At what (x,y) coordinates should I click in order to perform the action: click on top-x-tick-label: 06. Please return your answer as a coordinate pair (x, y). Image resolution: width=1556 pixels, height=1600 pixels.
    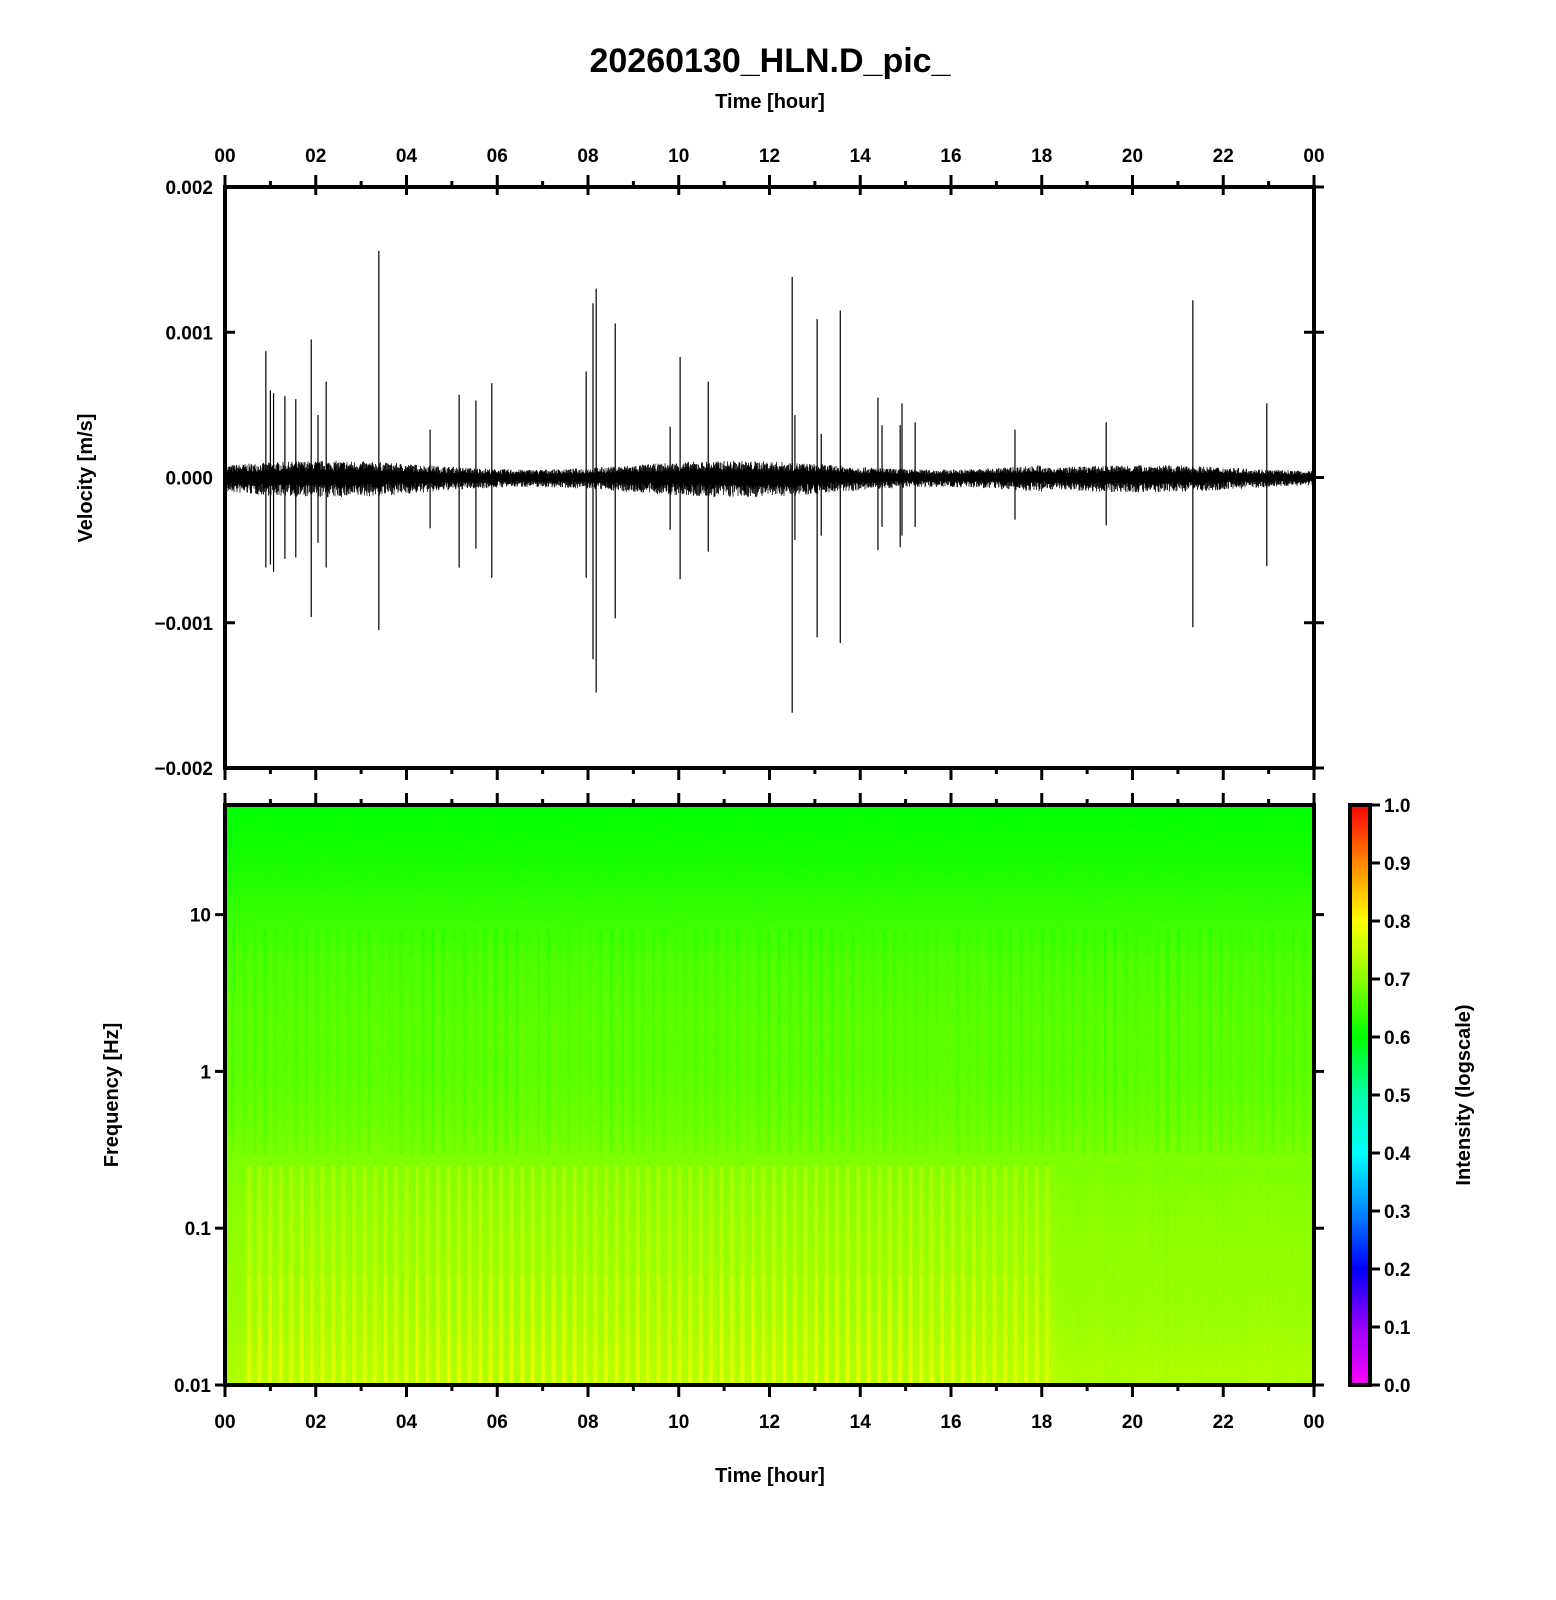
    Looking at the image, I should click on (497, 156).